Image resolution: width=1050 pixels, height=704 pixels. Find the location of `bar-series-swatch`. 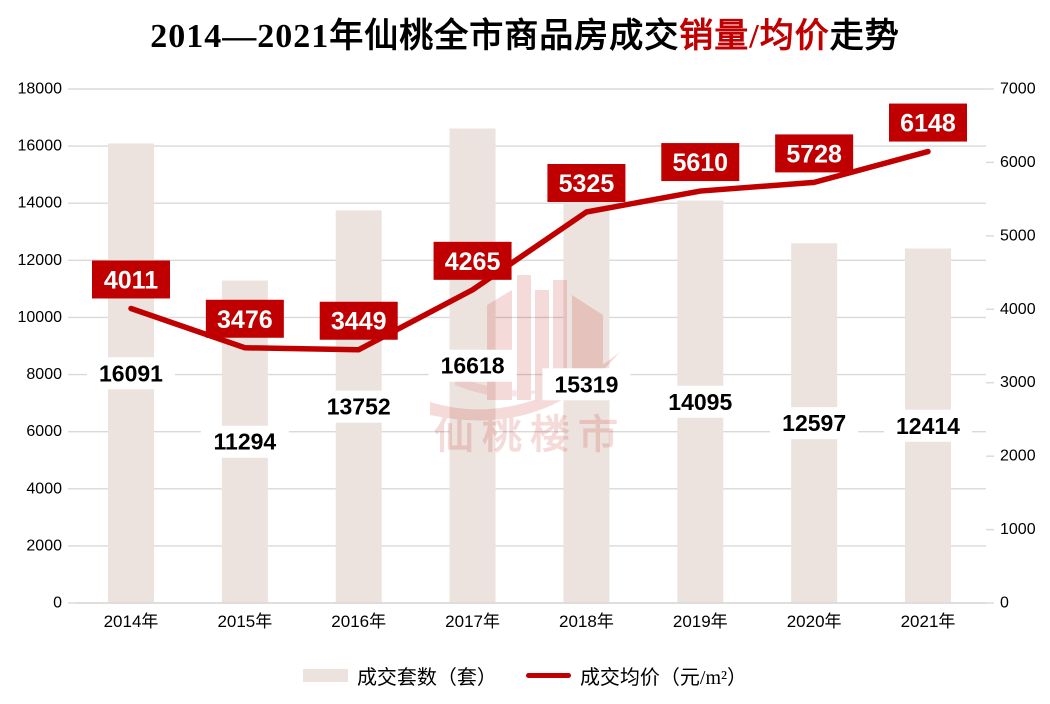

bar-series-swatch is located at coordinates (325, 675).